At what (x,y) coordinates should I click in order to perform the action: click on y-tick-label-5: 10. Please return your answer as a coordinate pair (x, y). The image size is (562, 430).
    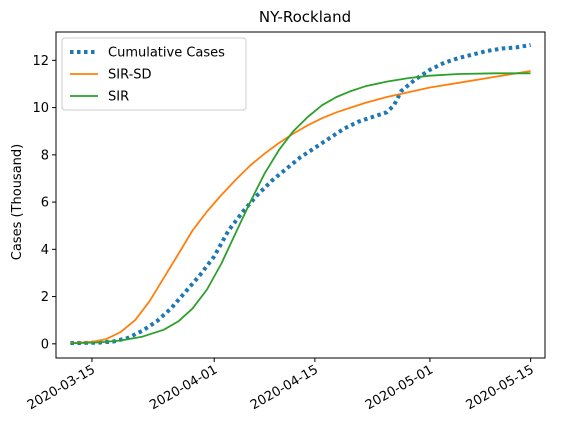
    Looking at the image, I should click on (40, 108).